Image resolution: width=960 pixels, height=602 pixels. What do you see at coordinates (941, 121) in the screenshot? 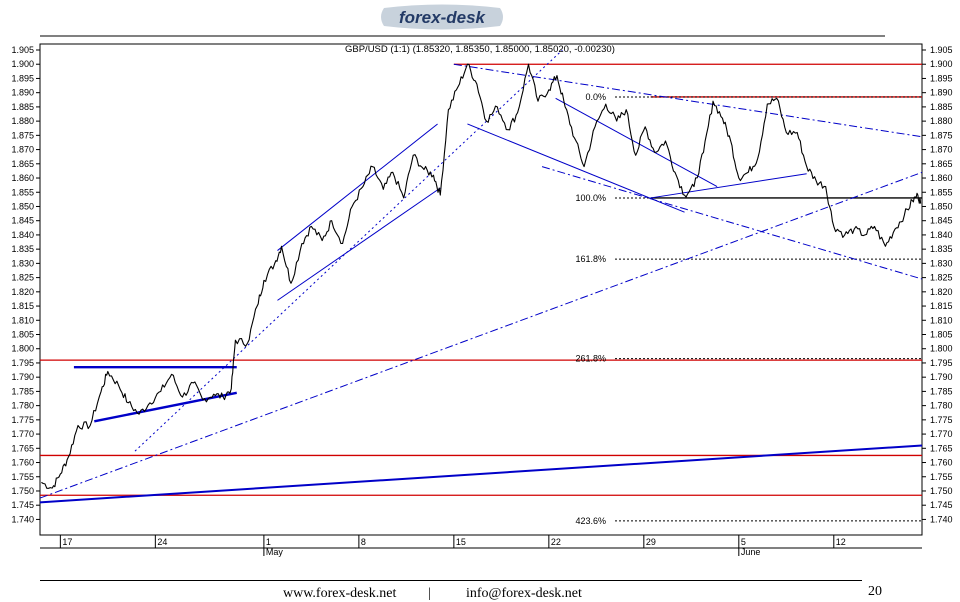
I see `y-tick-label-right: 1.880` at bounding box center [941, 121].